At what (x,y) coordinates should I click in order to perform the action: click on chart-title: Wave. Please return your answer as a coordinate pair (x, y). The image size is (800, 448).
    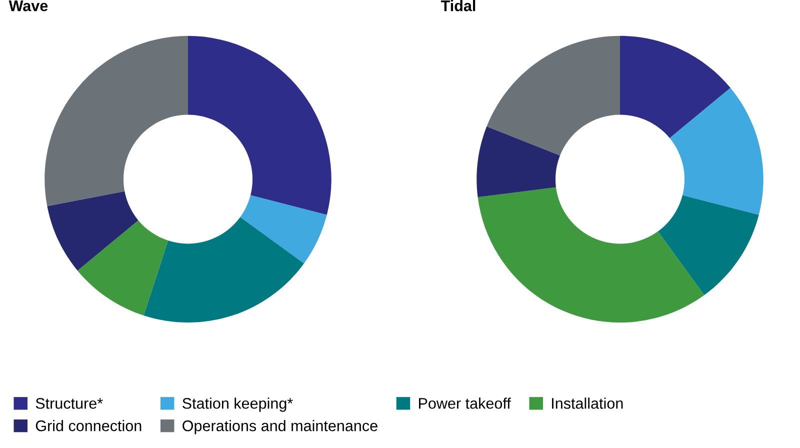
    Looking at the image, I should click on (28, 6).